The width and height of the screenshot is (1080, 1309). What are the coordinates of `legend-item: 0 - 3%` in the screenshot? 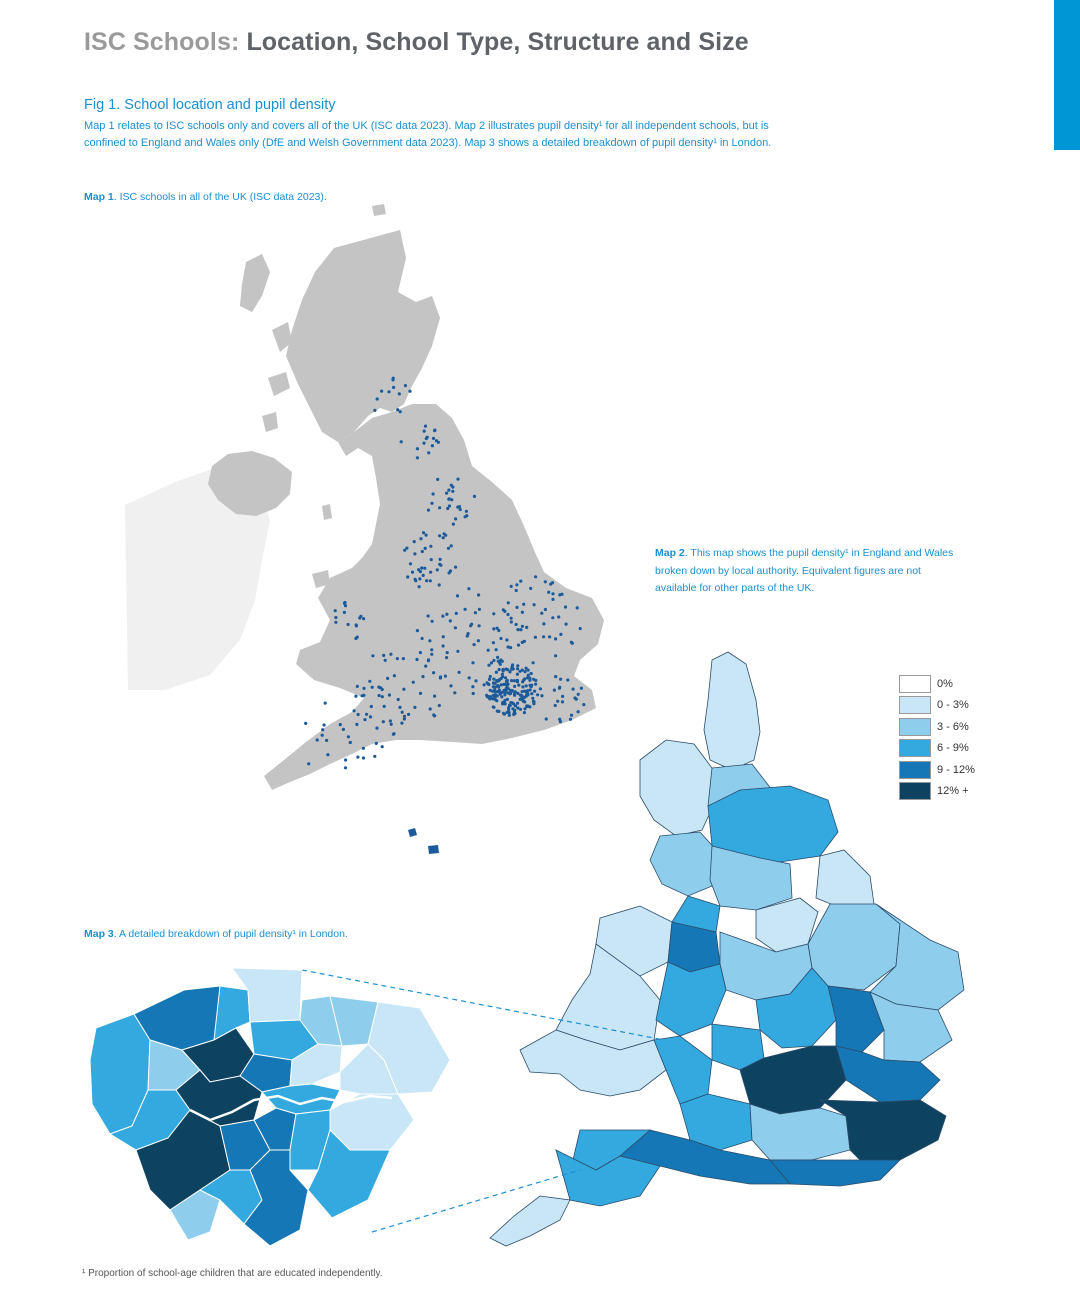 It's located at (937, 706).